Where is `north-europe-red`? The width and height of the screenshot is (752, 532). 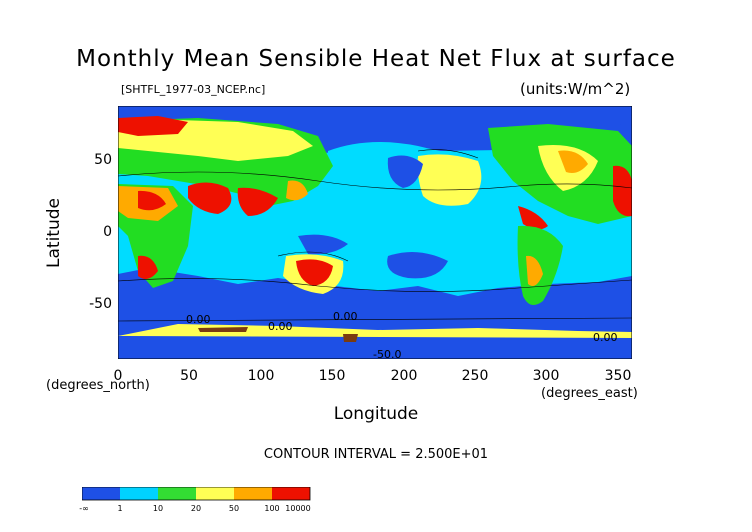
north-europe-red is located at coordinates (153, 126).